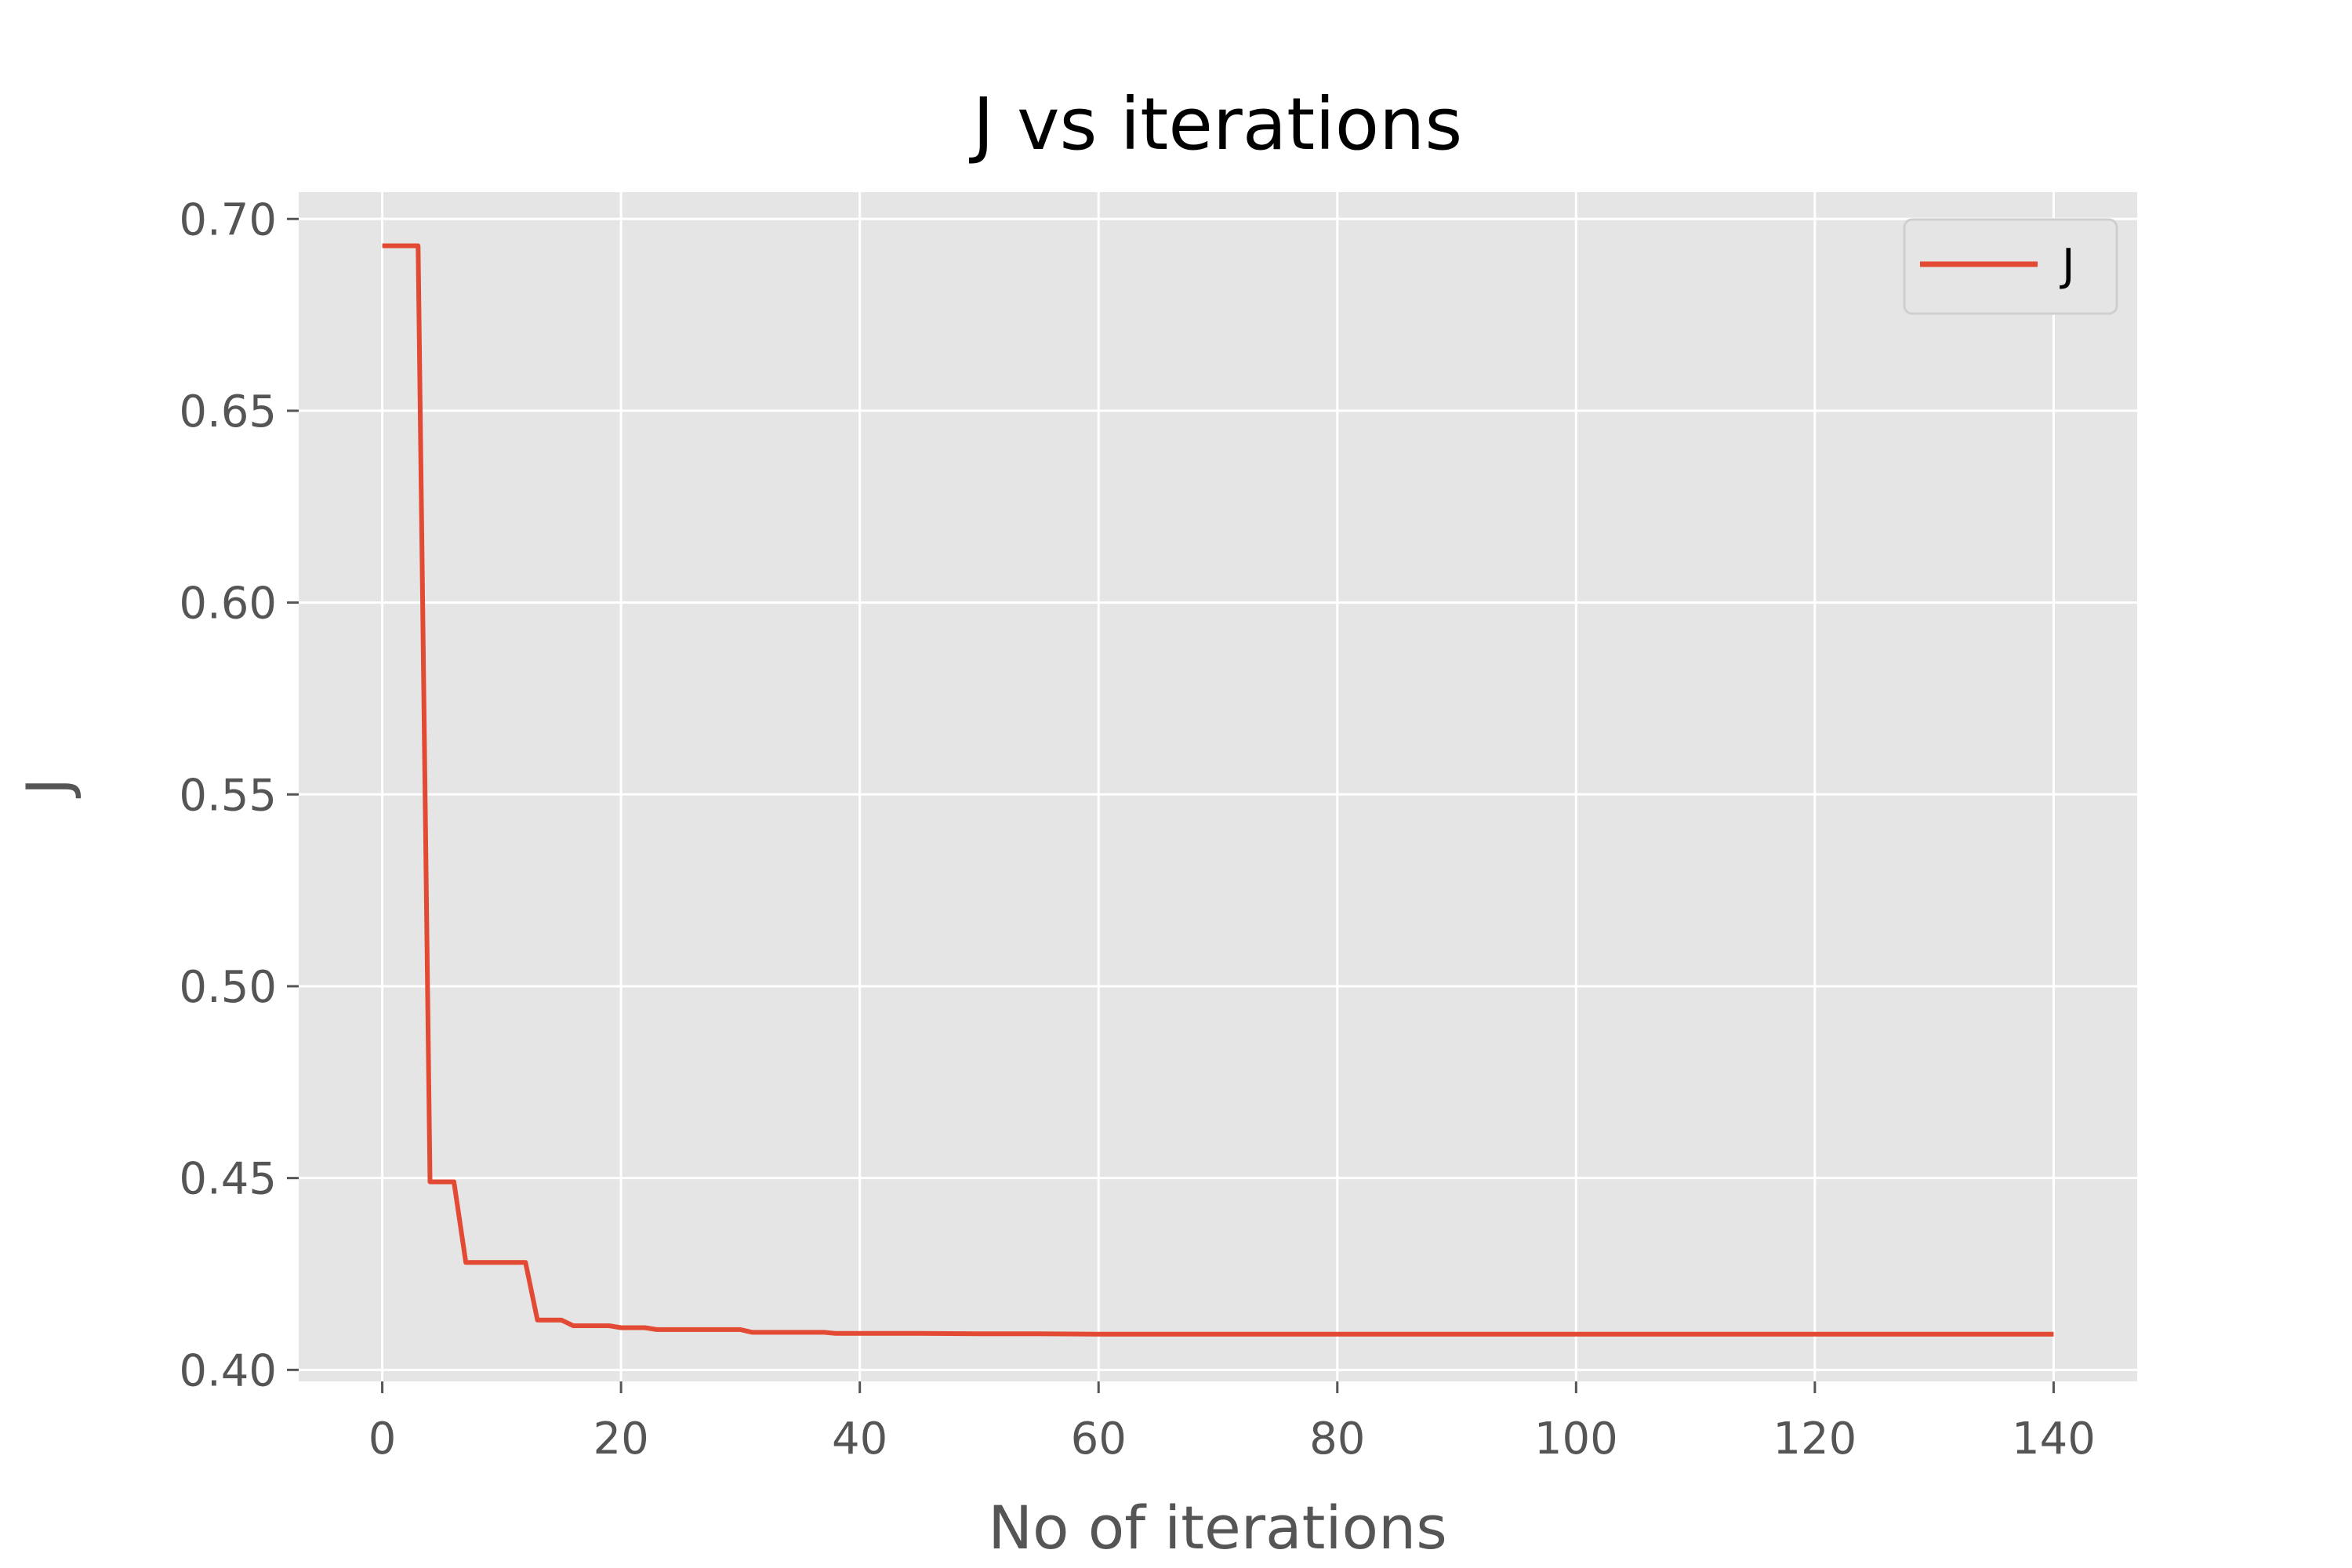 This screenshot has width=2352, height=1568. I want to click on x-tick-label: 100, so click(1576, 1439).